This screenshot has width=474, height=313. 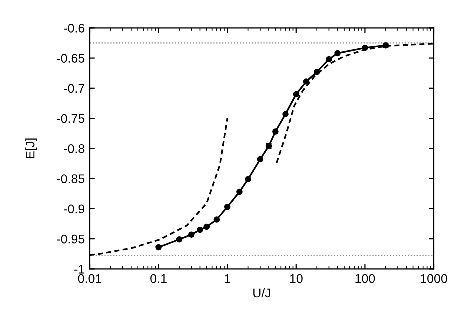 I want to click on x-tick-label: 1, so click(x=227, y=279).